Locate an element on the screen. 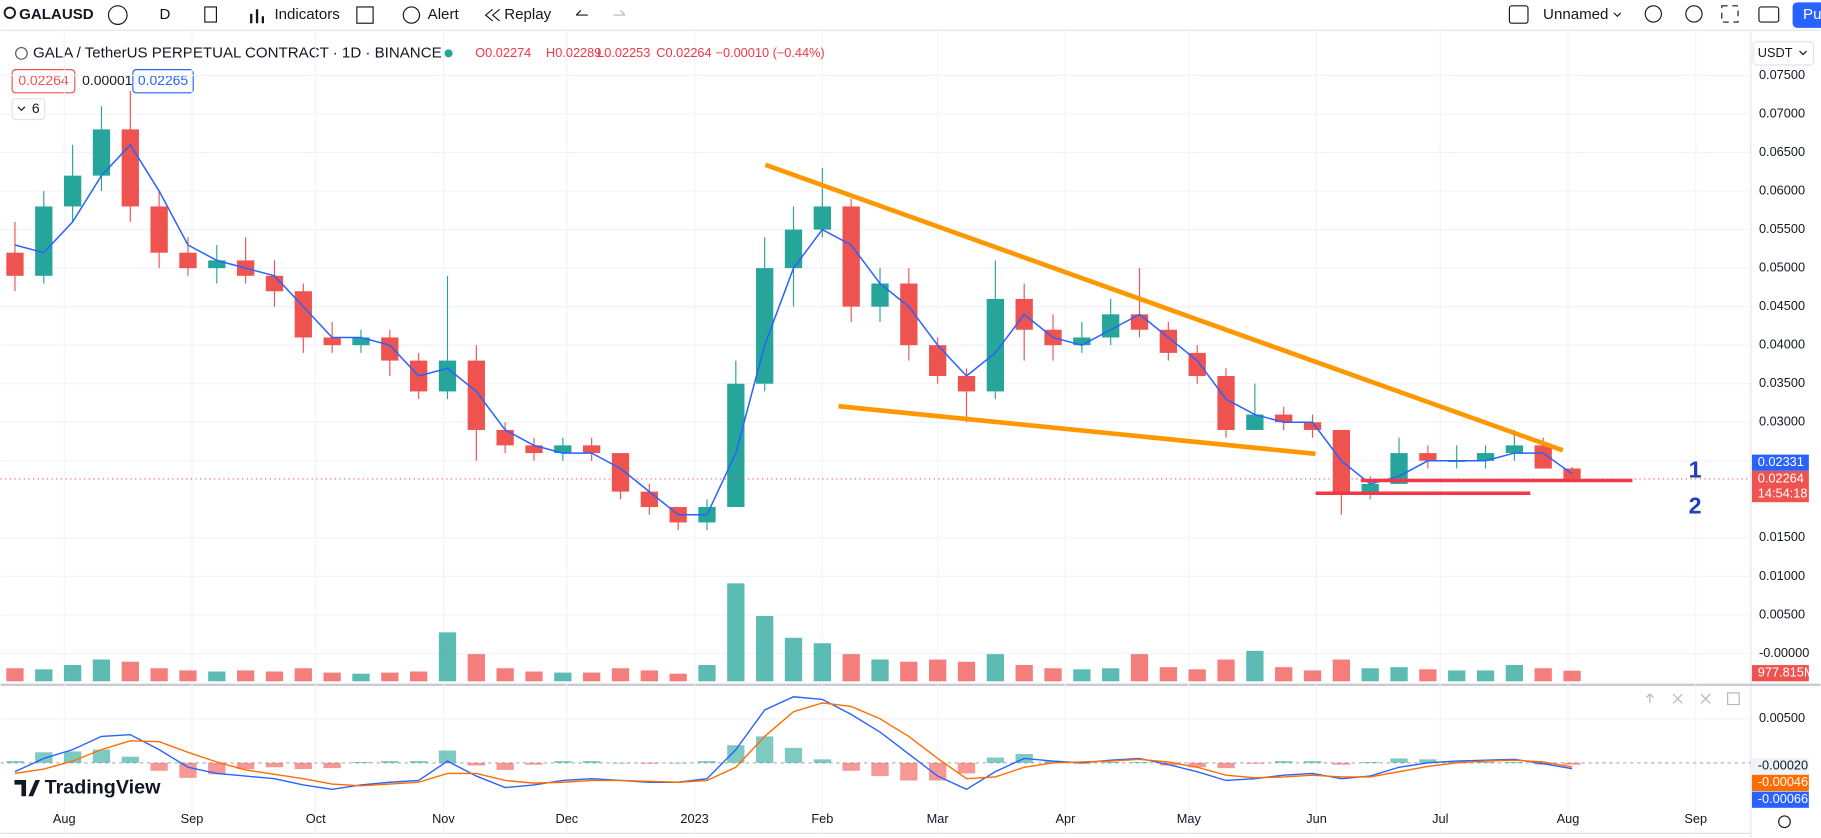 This screenshot has width=1821, height=838. pane-maximize is located at coordinates (1733, 699).